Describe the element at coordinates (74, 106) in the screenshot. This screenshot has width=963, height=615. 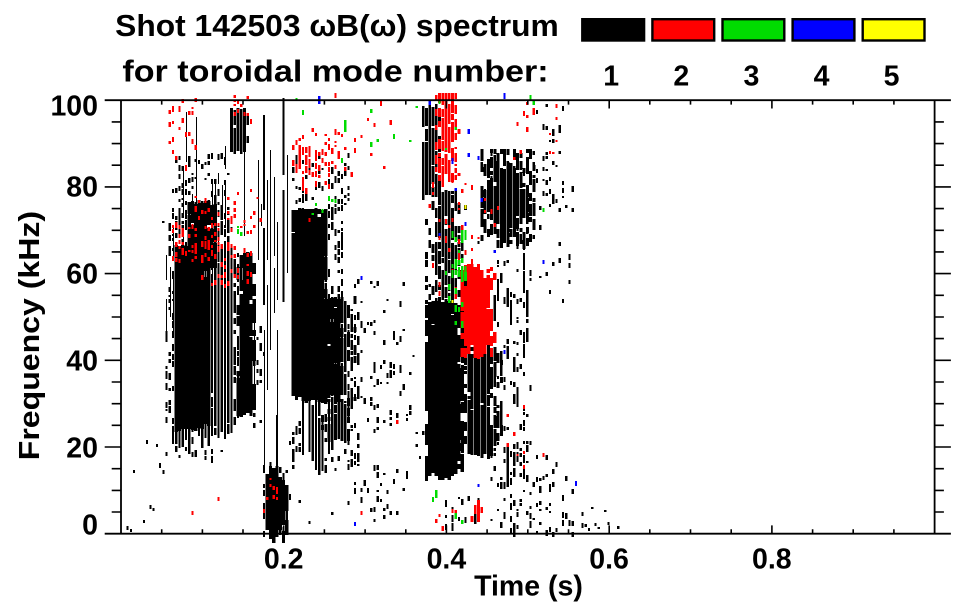
I see `svg-text: 100` at that location.